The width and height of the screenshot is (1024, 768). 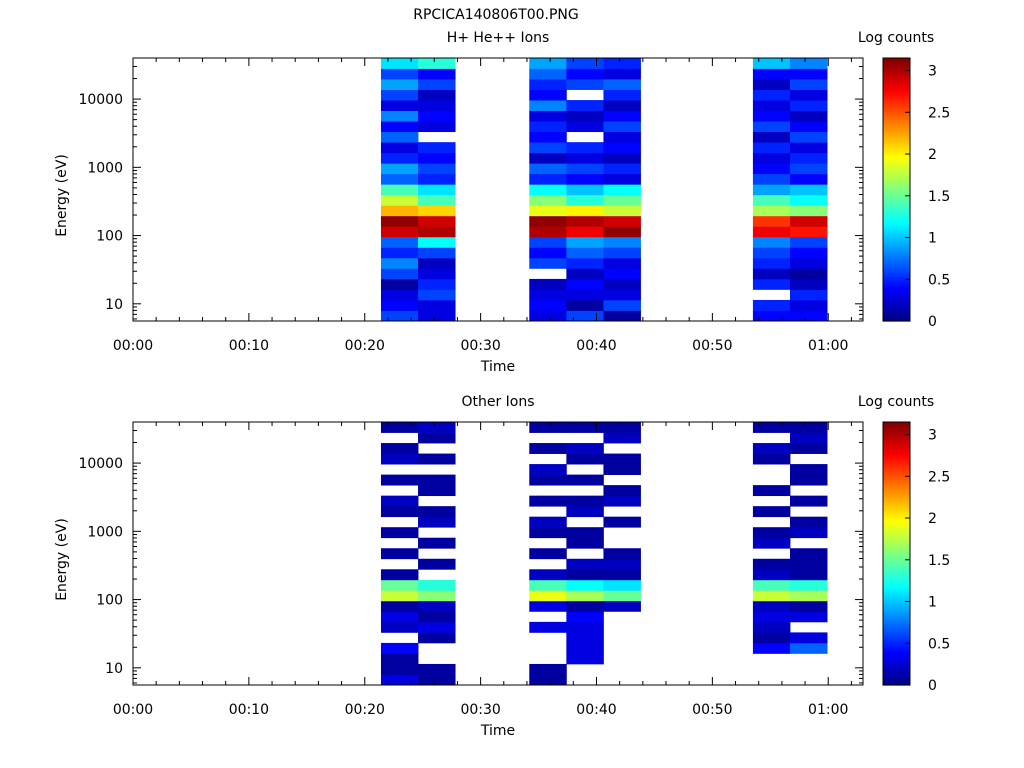 What do you see at coordinates (249, 346) in the screenshot?
I see `x-tick-label: 00:10` at bounding box center [249, 346].